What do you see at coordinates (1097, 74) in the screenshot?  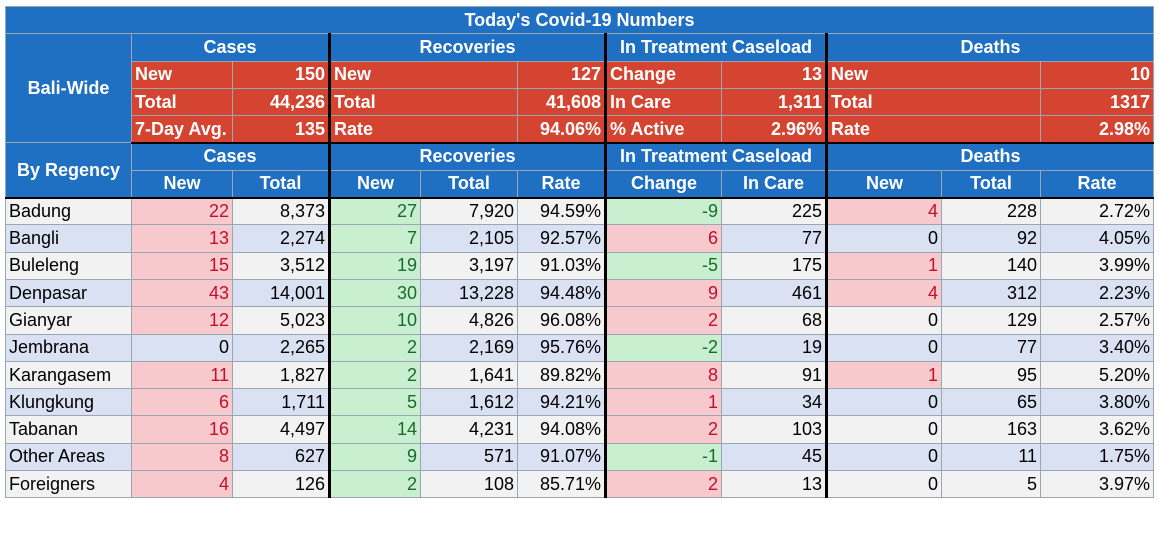 I see `summary-value: 10` at bounding box center [1097, 74].